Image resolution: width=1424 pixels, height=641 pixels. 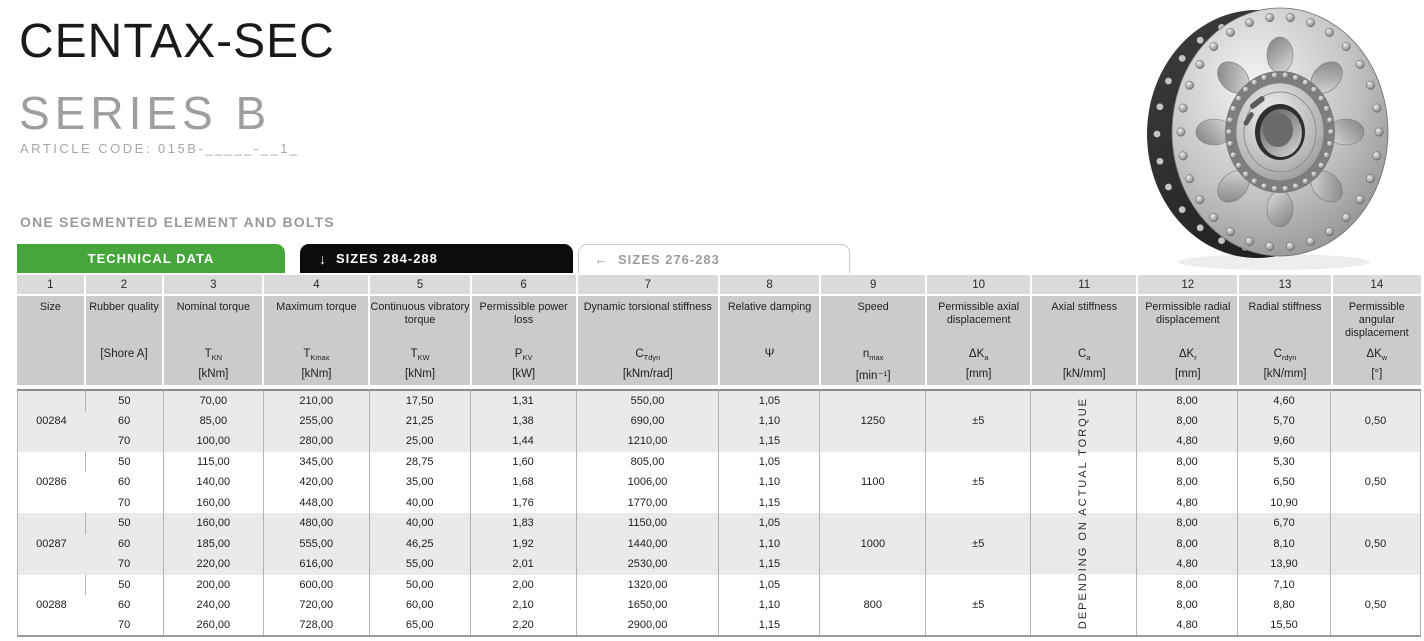 What do you see at coordinates (769, 376) in the screenshot?
I see `column-header-unit` at bounding box center [769, 376].